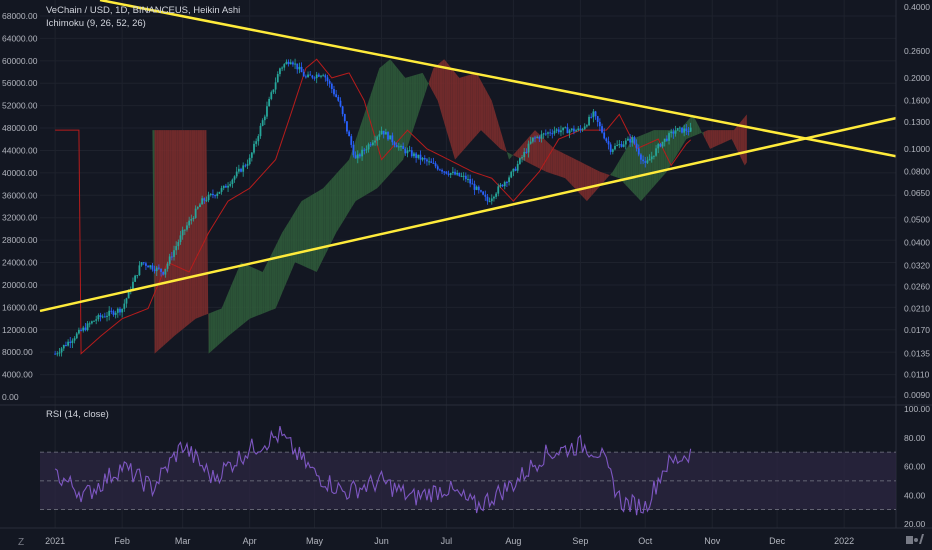  I want to click on left-axis-tick-label: 56000.00, so click(20, 83).